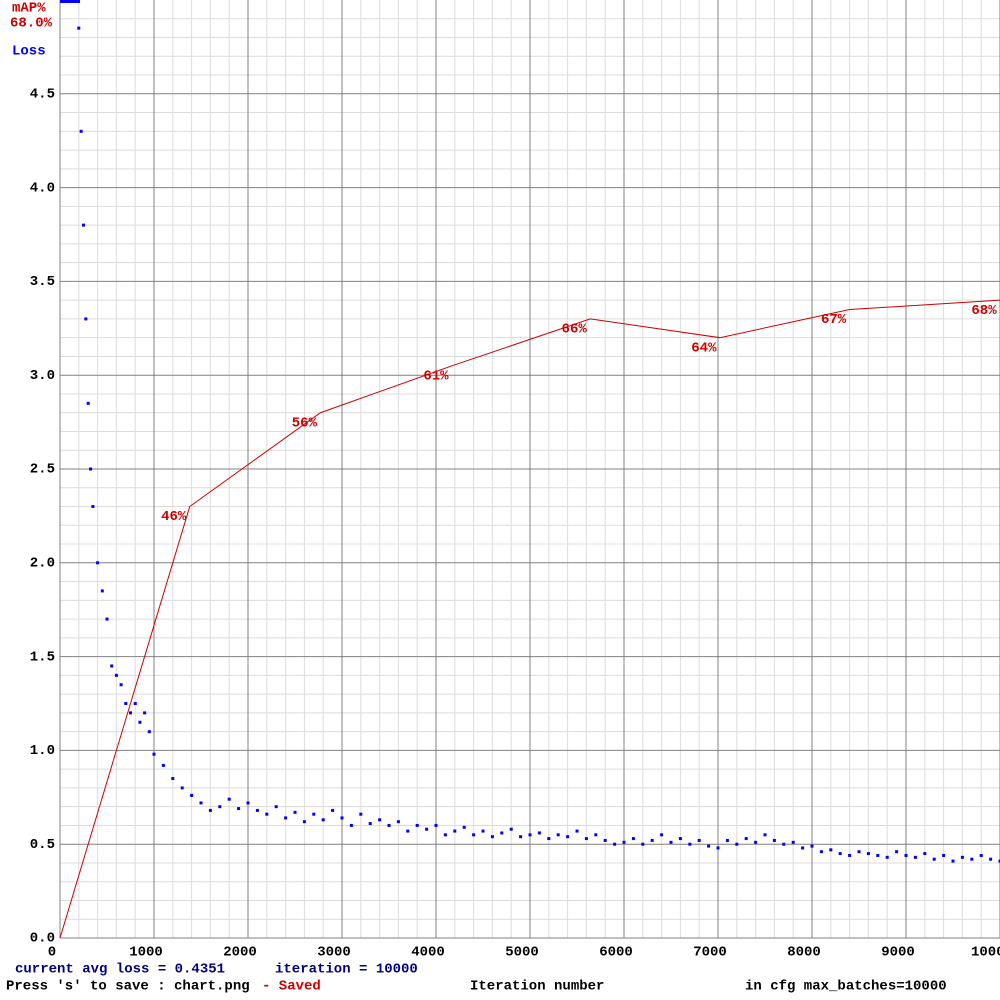  What do you see at coordinates (985, 953) in the screenshot?
I see `x-tick-label: 10000` at bounding box center [985, 953].